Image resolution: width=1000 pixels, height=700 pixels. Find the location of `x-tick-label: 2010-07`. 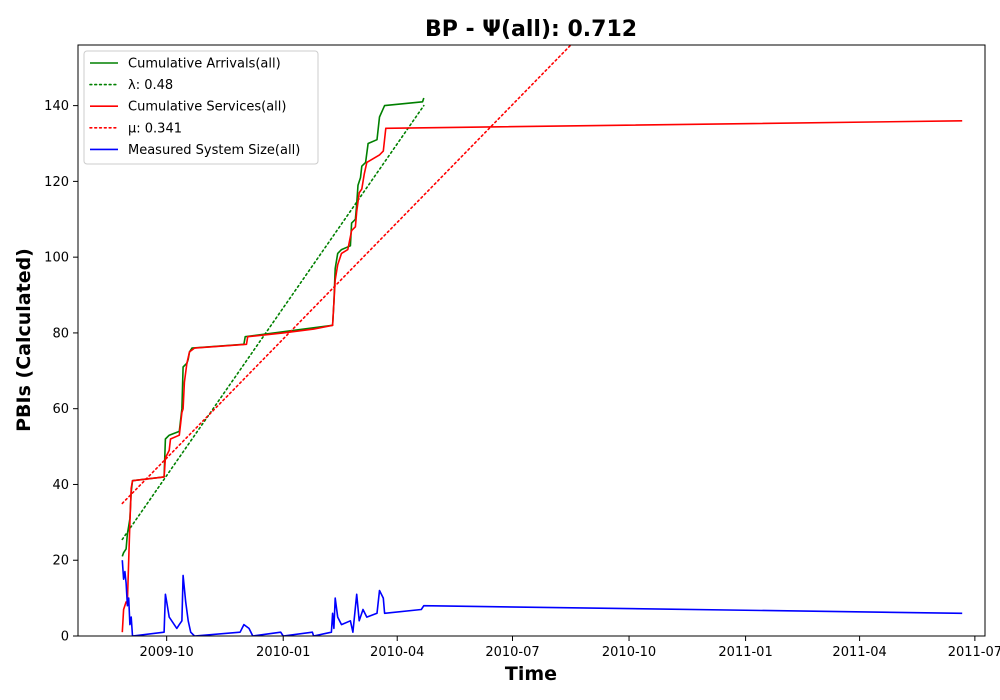

x-tick-label: 2010-07 is located at coordinates (512, 652).